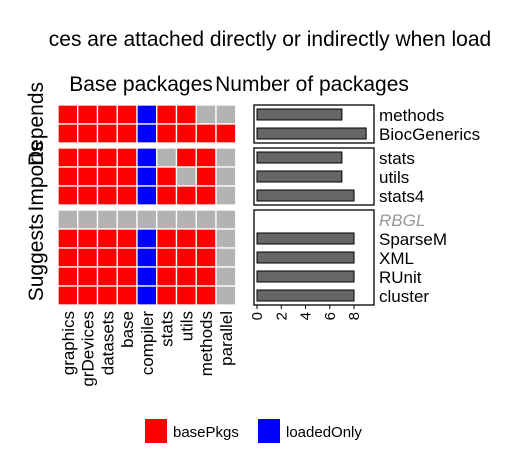 The image size is (514, 455). Describe the element at coordinates (306, 316) in the screenshot. I see `axis-tick-label-4: 4` at that location.